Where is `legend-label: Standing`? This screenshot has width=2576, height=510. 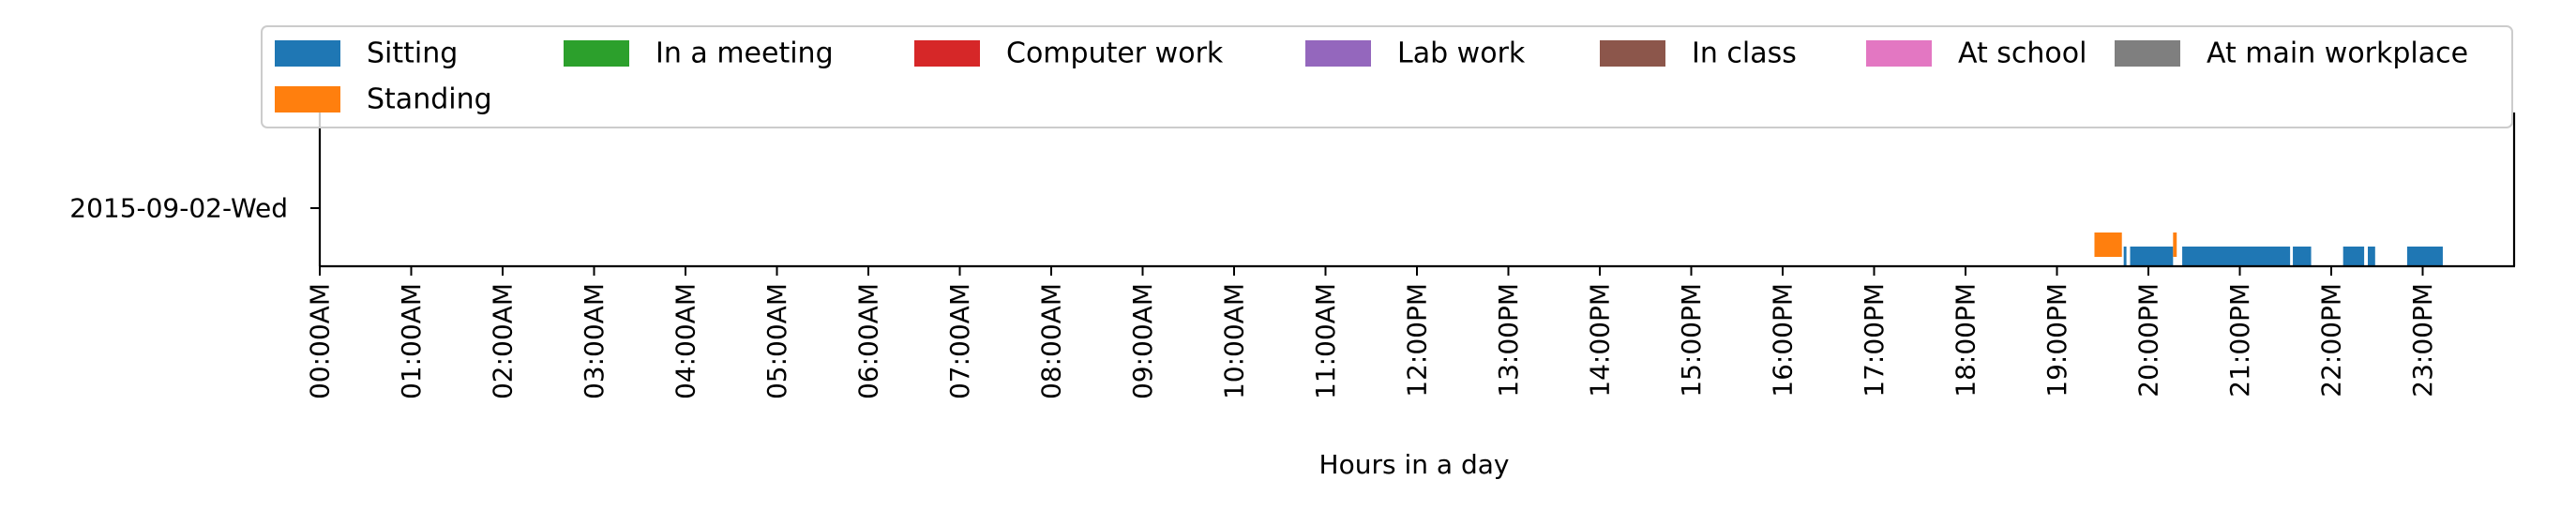 legend-label: Standing is located at coordinates (429, 99).